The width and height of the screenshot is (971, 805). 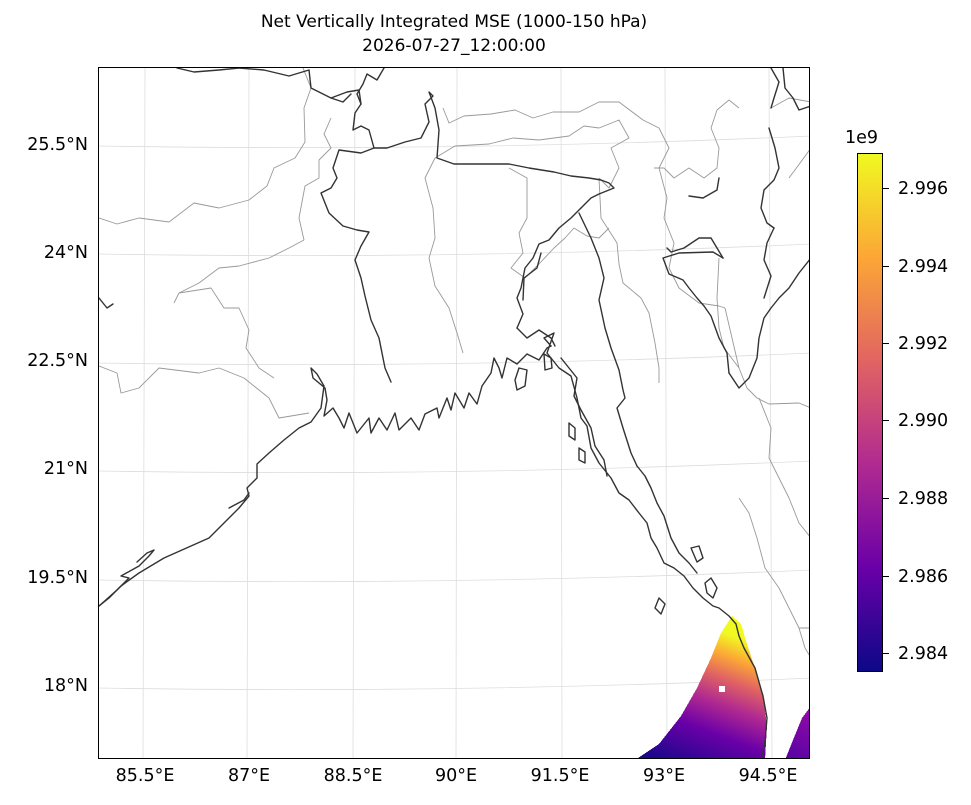 I want to click on x-tick-label: 87°E, so click(x=249, y=776).